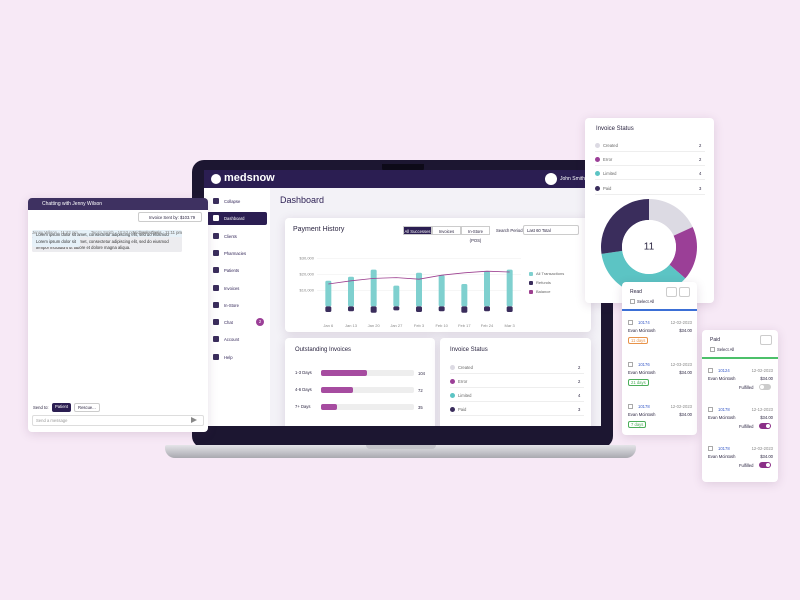 The height and width of the screenshot is (600, 800). What do you see at coordinates (638, 382) in the screenshot?
I see `age-tag: 21 days` at bounding box center [638, 382].